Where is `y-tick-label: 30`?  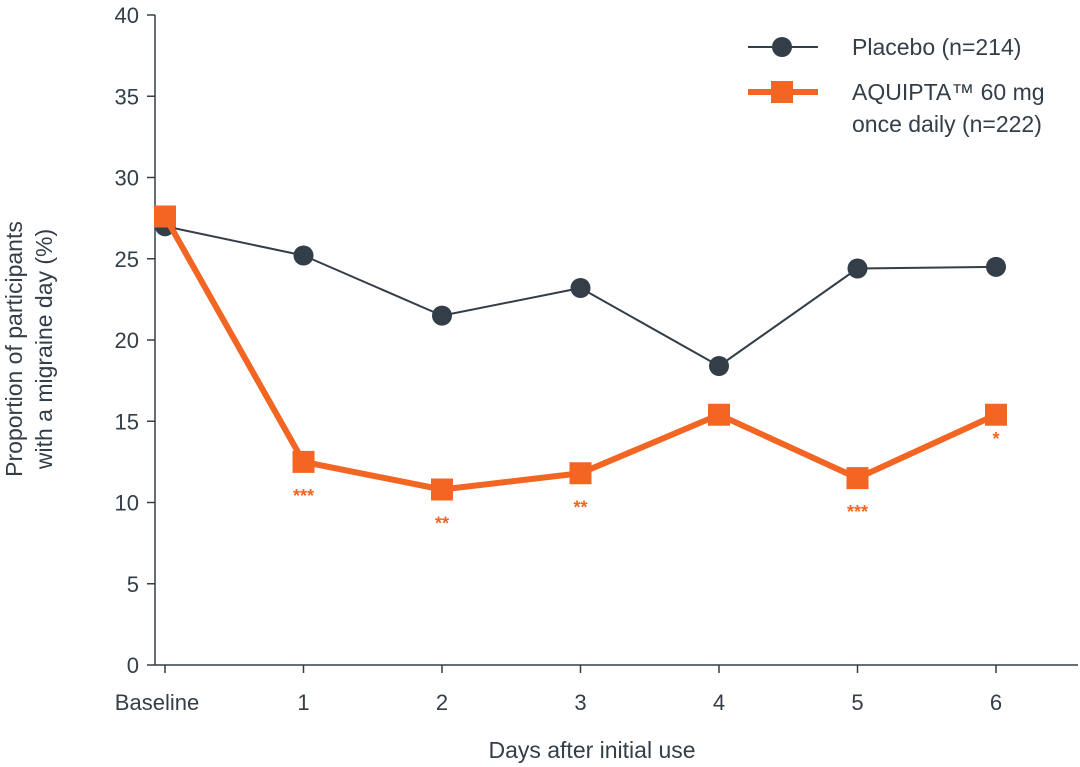
y-tick-label: 30 is located at coordinates (127, 178).